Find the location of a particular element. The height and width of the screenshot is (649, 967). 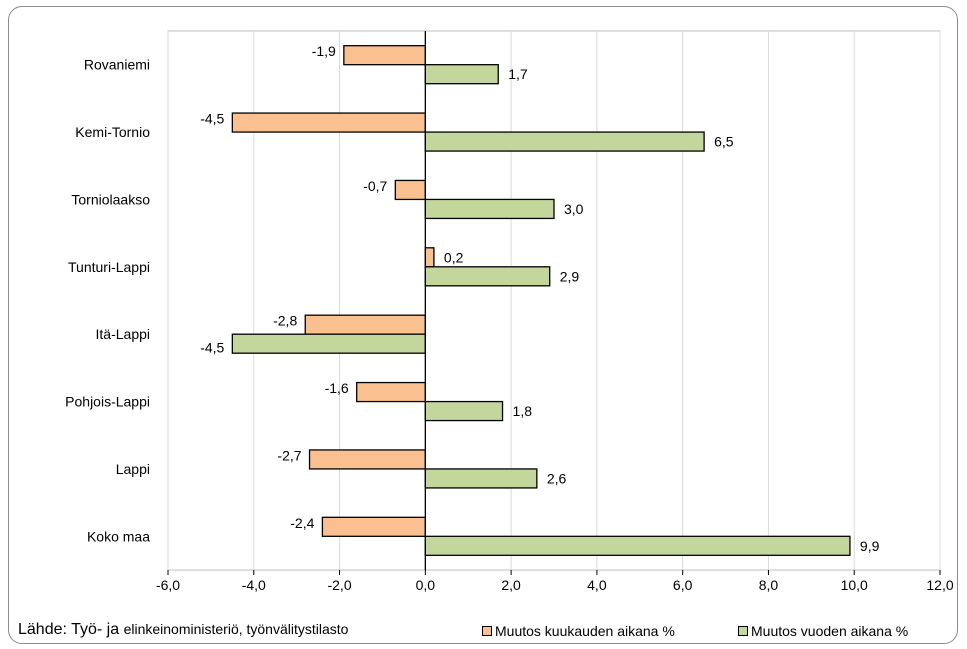

data-label: -2,8 is located at coordinates (285, 321).